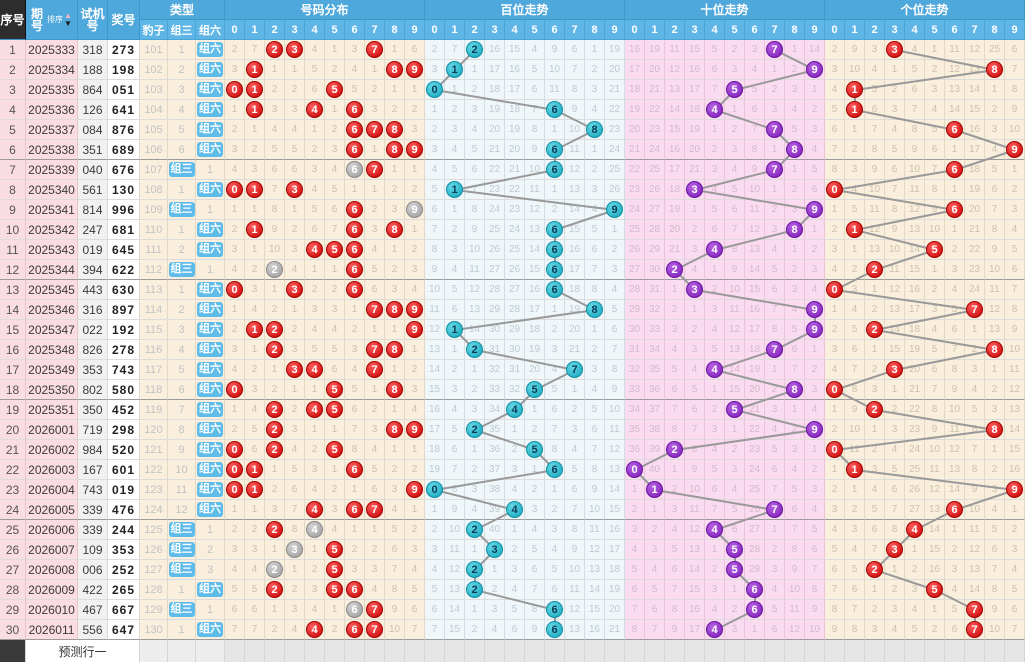  Describe the element at coordinates (315, 410) in the screenshot. I see `dist-cell: 4` at that location.